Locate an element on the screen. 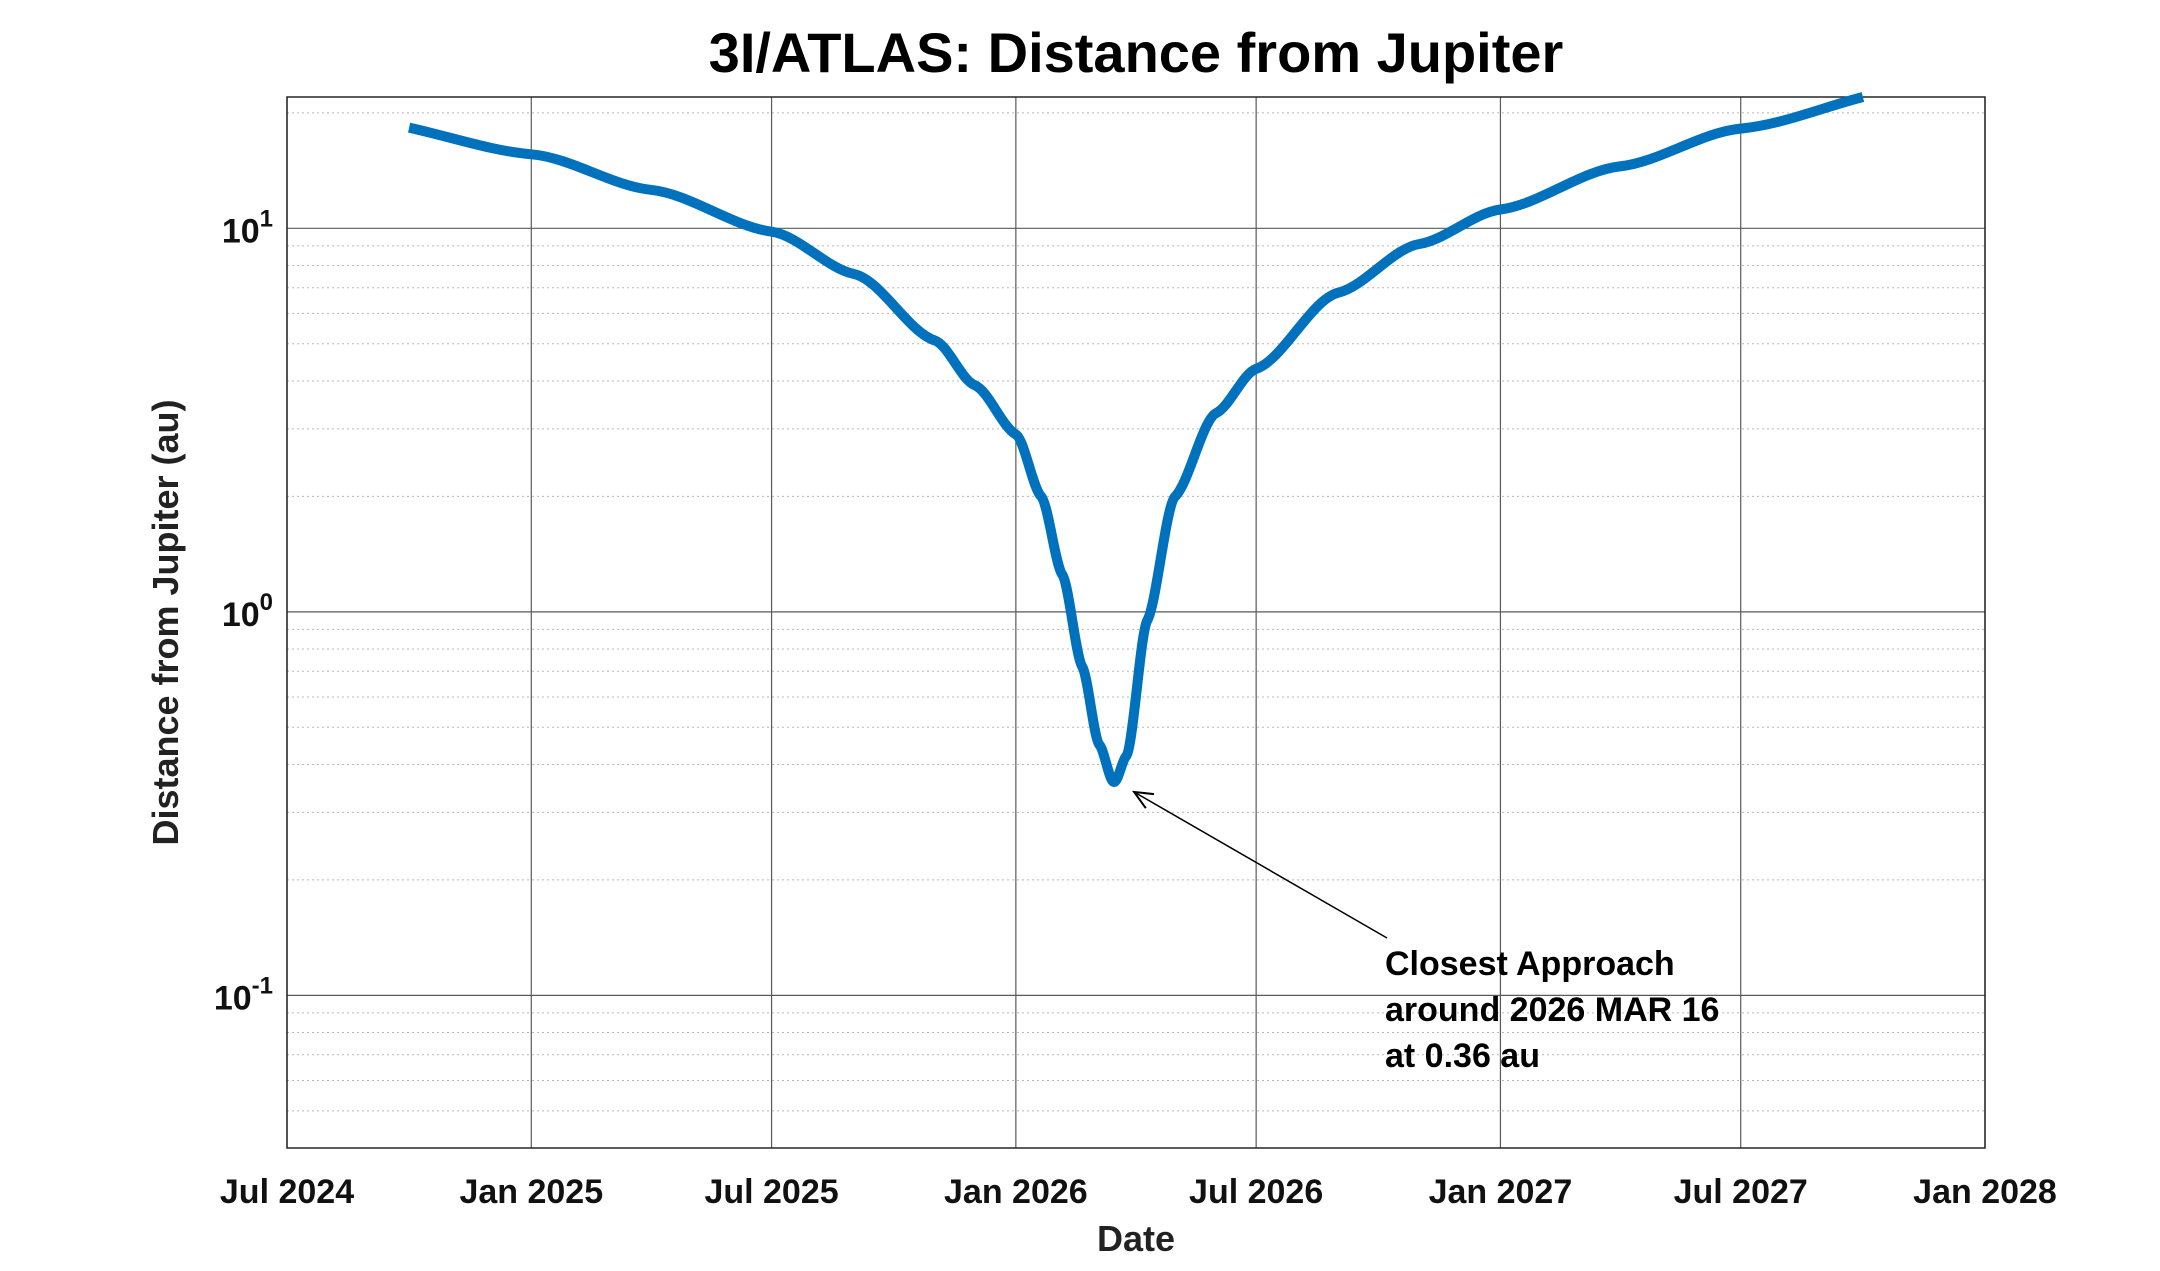 The image size is (2160, 1271). y-tick-label: 10⁻¹ is located at coordinates (243, 994).